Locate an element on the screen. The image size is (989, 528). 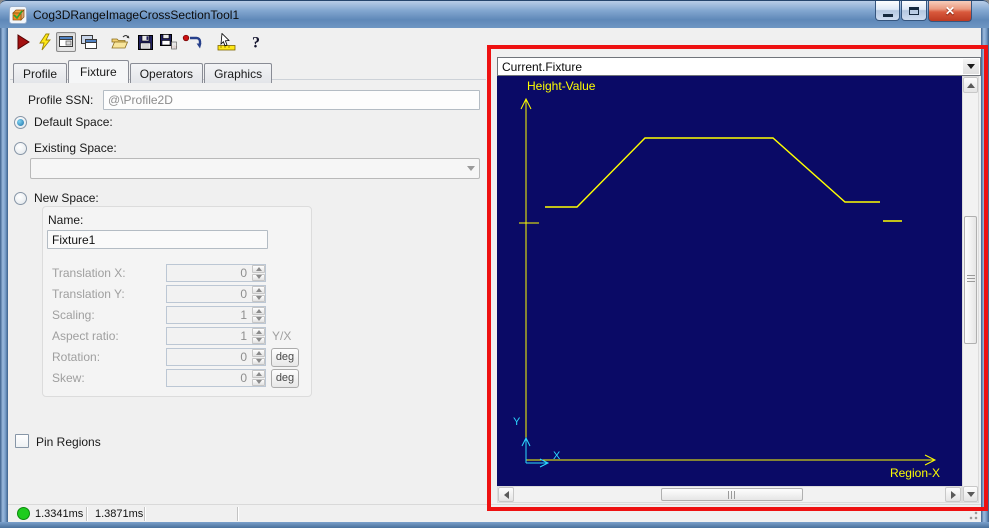
arrow-left-icon is located at coordinates (506, 494).